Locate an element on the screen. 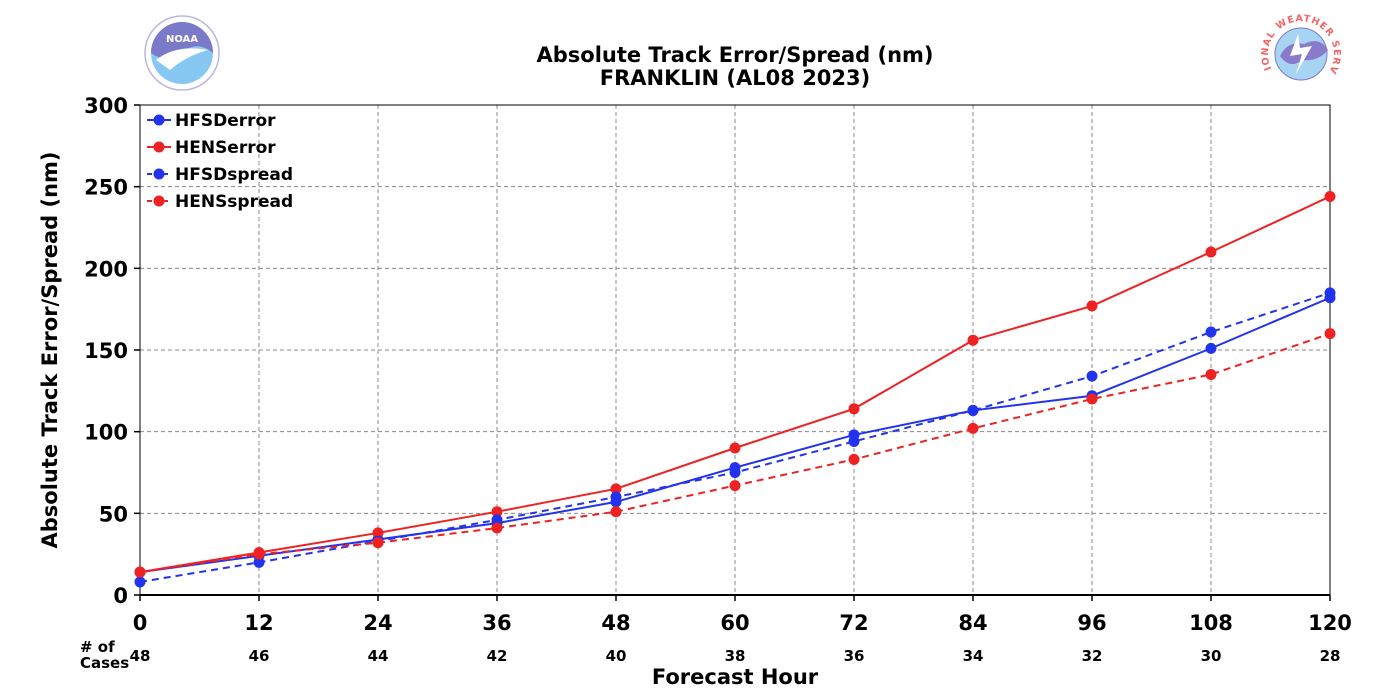 The image size is (1400, 700). cases-label-line2: Cases is located at coordinates (104, 663).